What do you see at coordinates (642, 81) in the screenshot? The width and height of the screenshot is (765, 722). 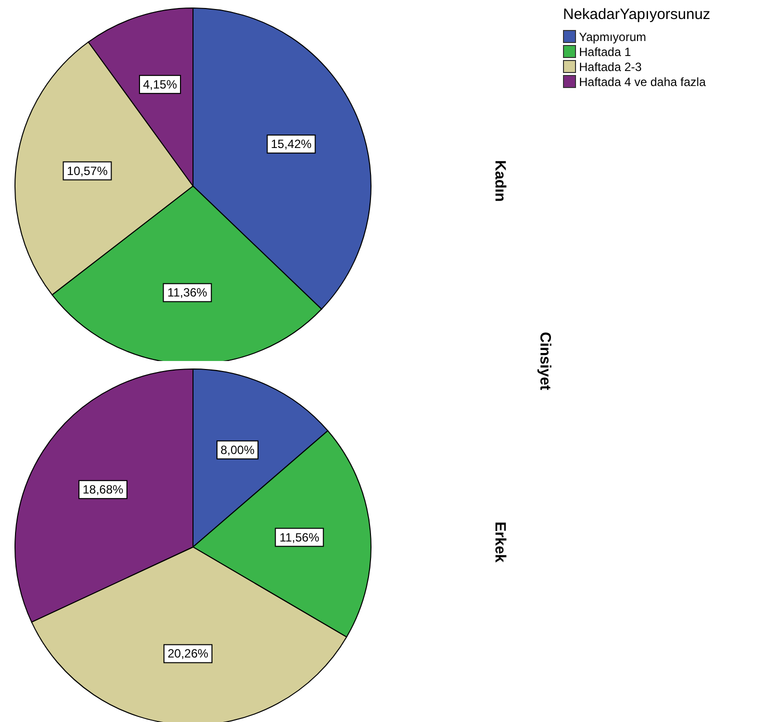 I see `legend-label: Haftada 4 ve daha fazla` at bounding box center [642, 81].